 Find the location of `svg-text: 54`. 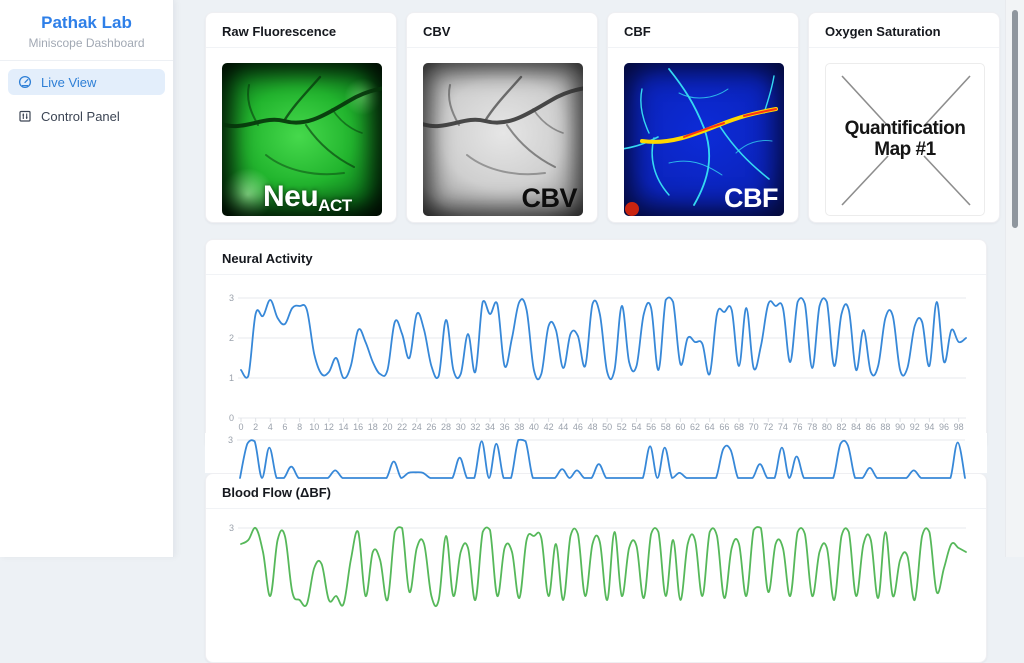

svg-text: 54 is located at coordinates (636, 427).